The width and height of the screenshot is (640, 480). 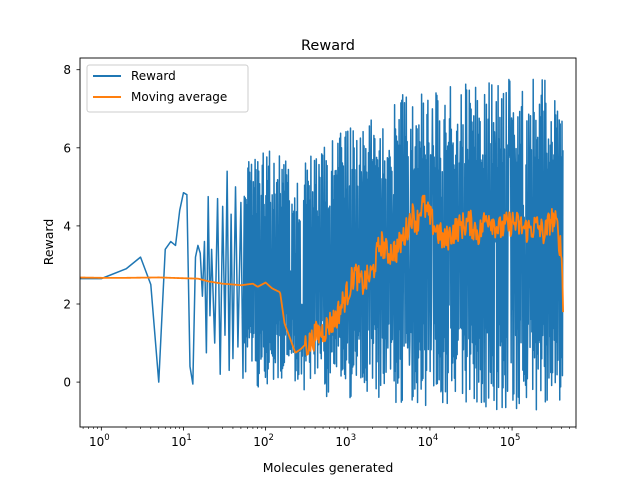 I want to click on legend-label-reward: Reward, so click(x=153, y=76).